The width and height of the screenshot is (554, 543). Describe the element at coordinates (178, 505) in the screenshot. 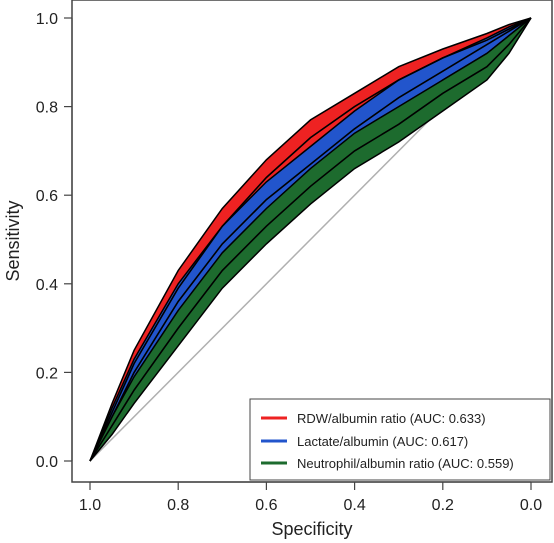

I see `x-tick-label: 0.8` at that location.